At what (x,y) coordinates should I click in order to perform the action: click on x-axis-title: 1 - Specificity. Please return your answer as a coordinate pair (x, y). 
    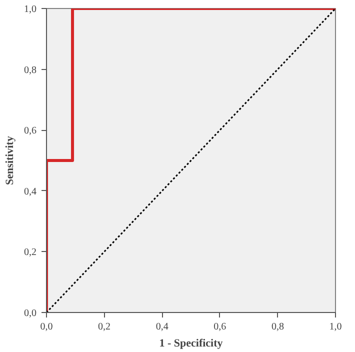
    Looking at the image, I should click on (191, 344).